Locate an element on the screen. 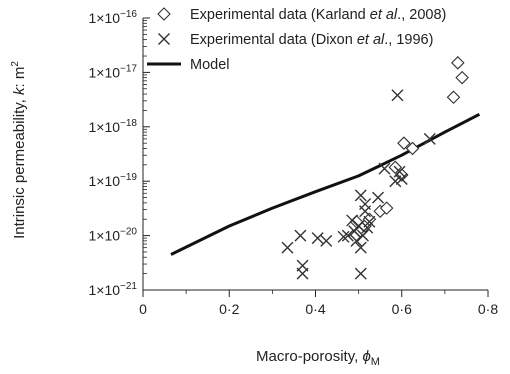 This screenshot has height=374, width=510. x-axis-title: Macro-porosity, ϕM is located at coordinates (318, 358).